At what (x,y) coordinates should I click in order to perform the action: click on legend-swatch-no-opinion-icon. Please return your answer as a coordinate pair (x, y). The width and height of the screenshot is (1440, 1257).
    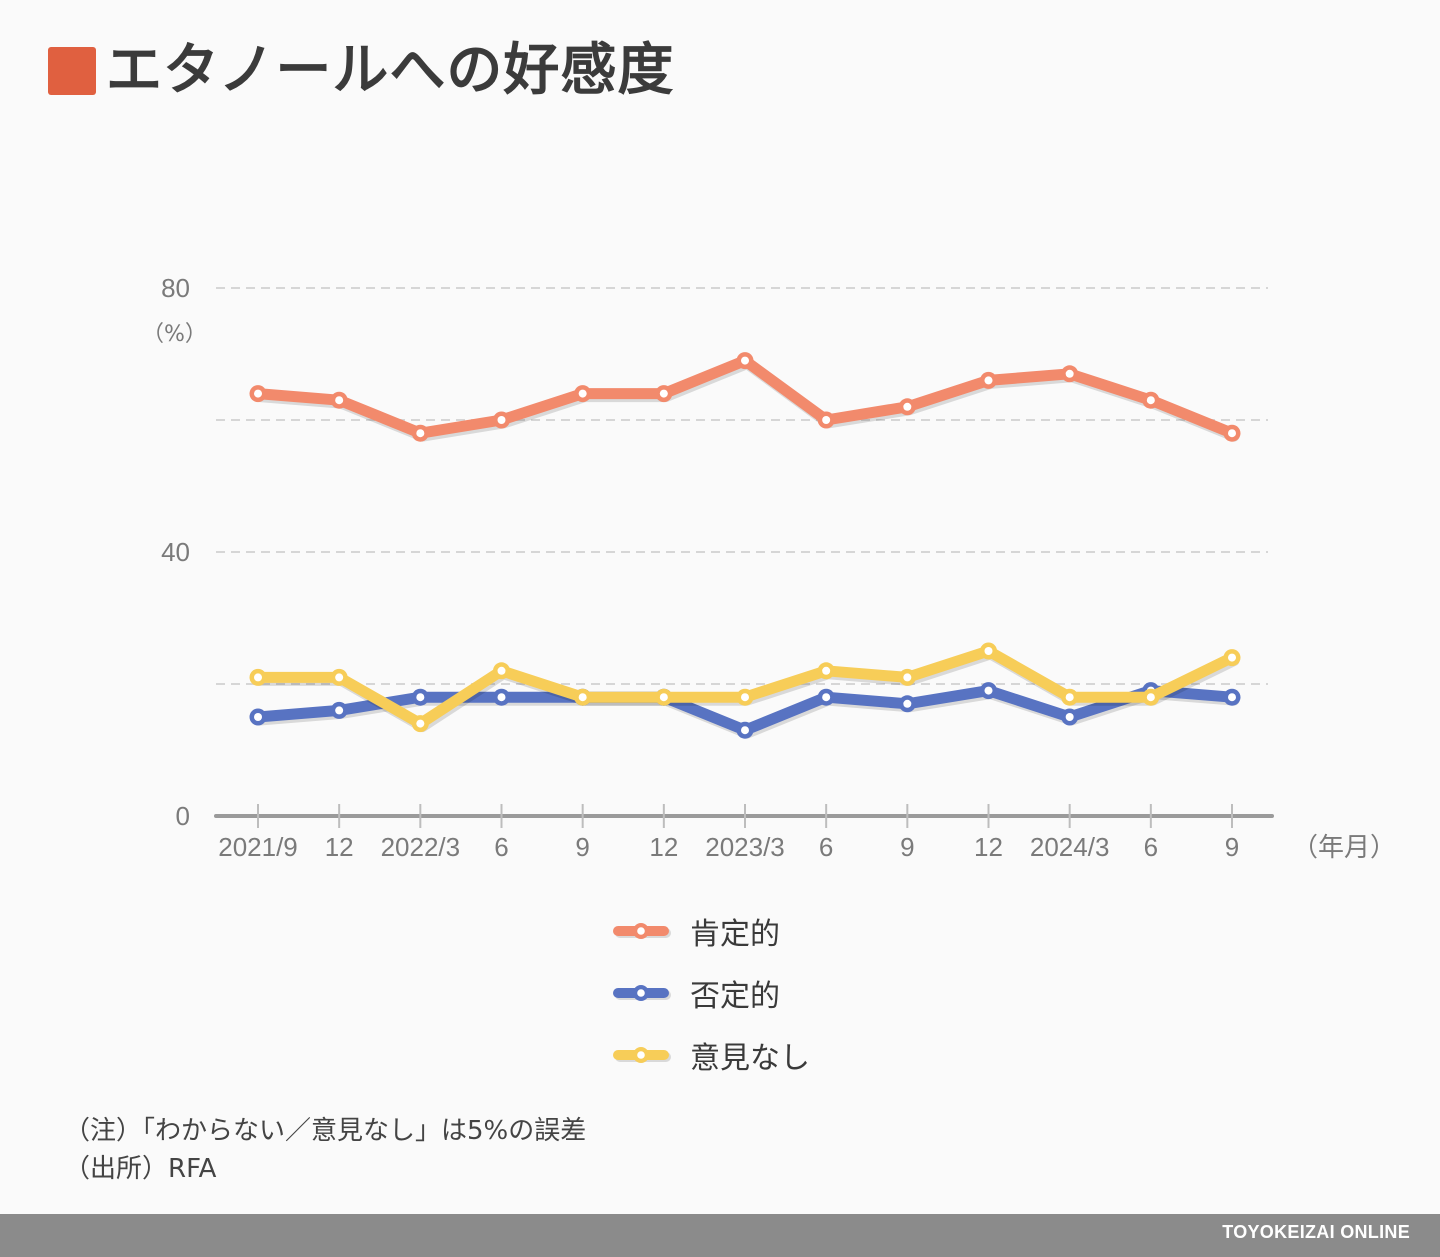
    Looking at the image, I should click on (642, 1055).